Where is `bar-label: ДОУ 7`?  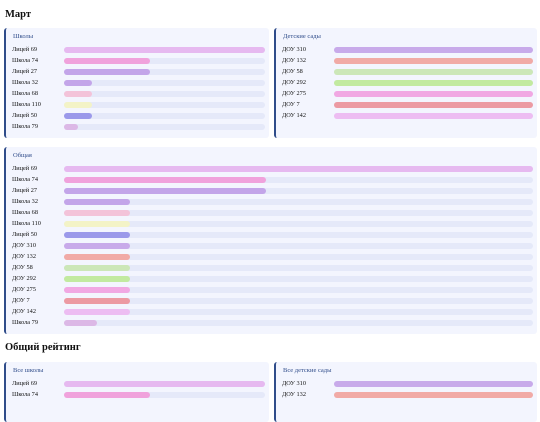
bar-label: ДОУ 7 is located at coordinates (291, 104).